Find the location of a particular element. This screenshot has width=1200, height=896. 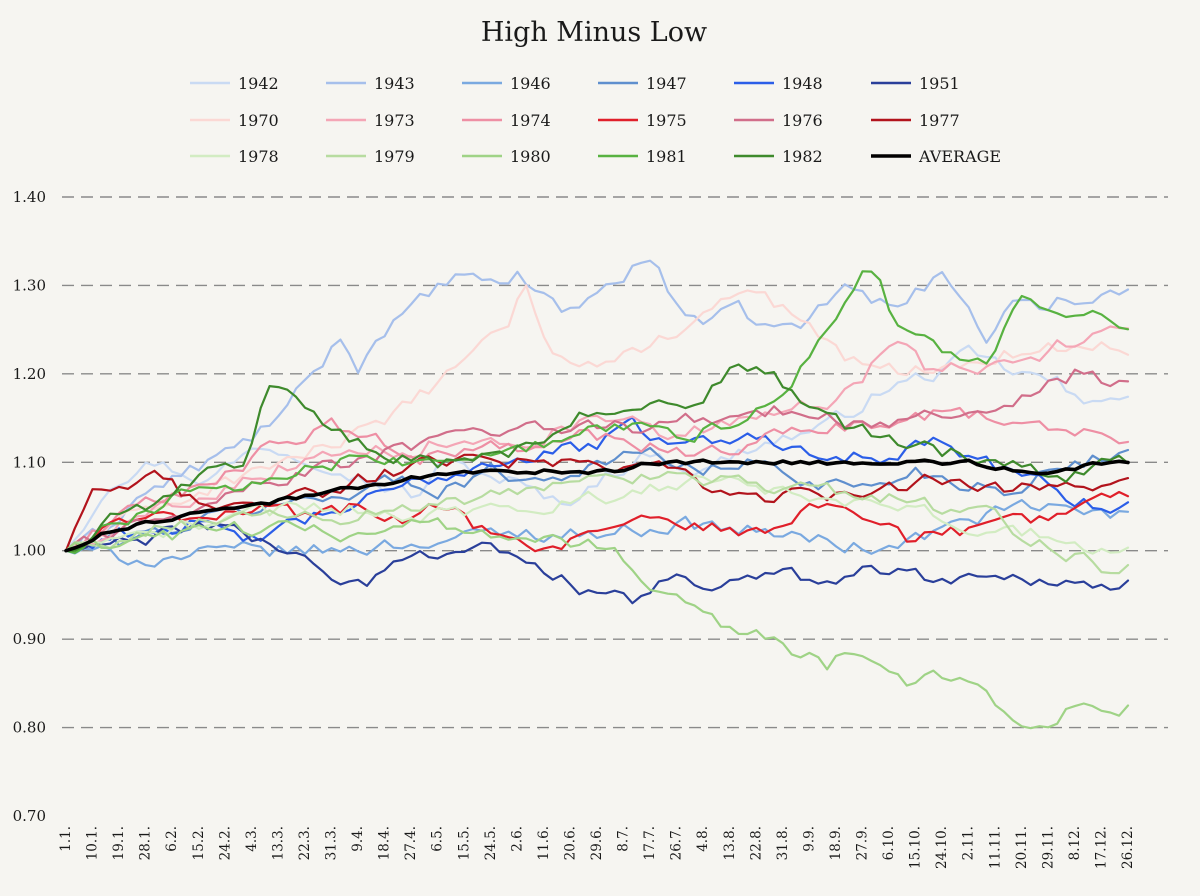

series-line-1979 is located at coordinates (597, 522).